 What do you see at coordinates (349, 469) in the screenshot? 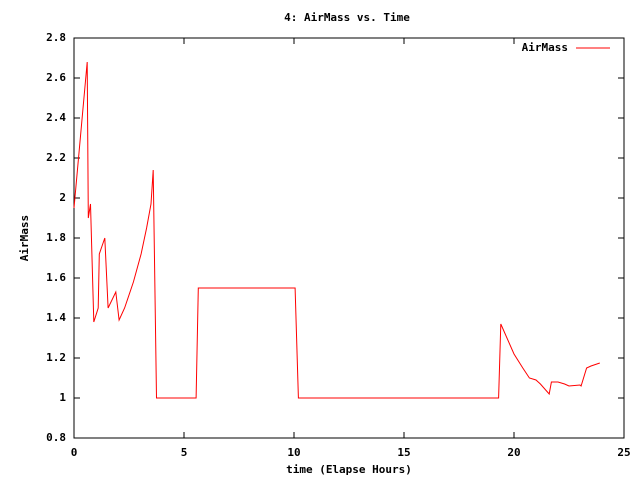
I see `x-axis-label: time (Elapse Hours)` at bounding box center [349, 469].